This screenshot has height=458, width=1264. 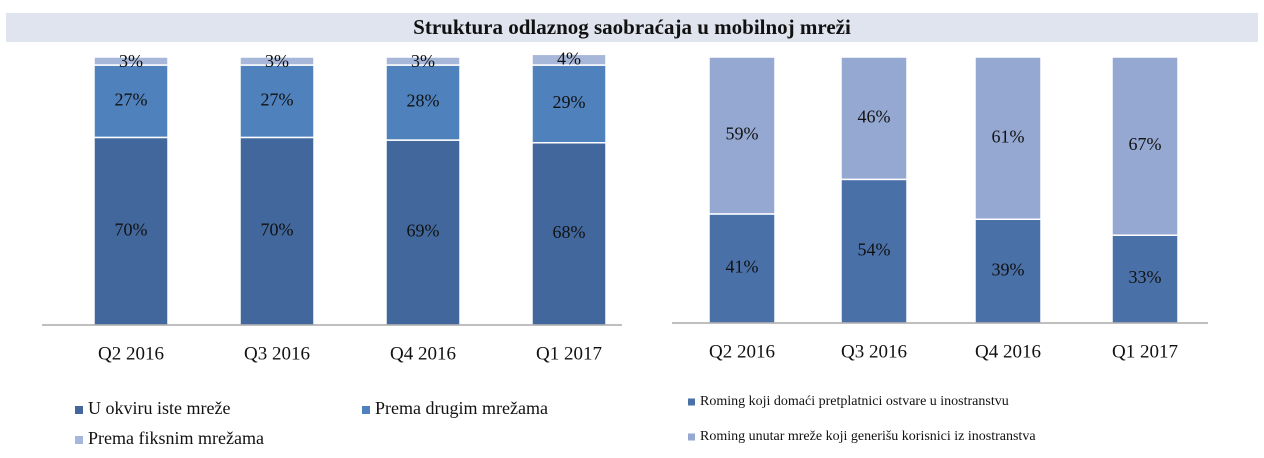 I want to click on legend-label: Prema fiksnim mrežama, so click(x=176, y=438).